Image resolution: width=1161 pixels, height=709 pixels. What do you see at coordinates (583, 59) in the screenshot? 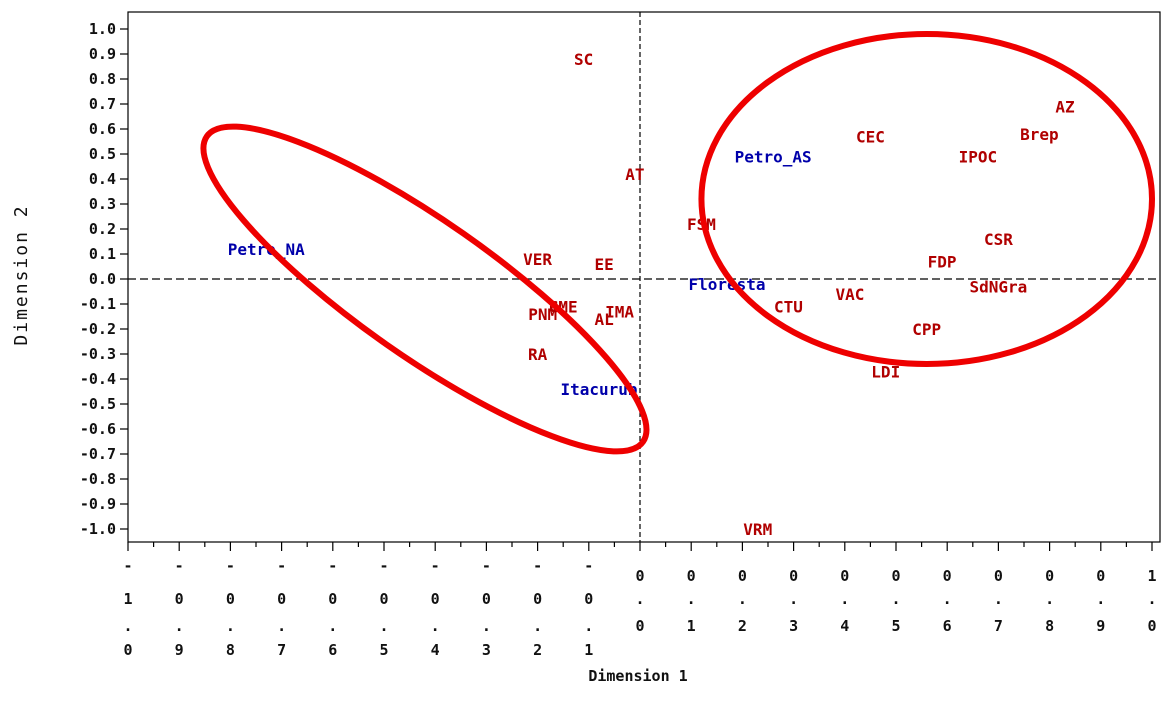
I see `point-label: SC` at bounding box center [583, 59].